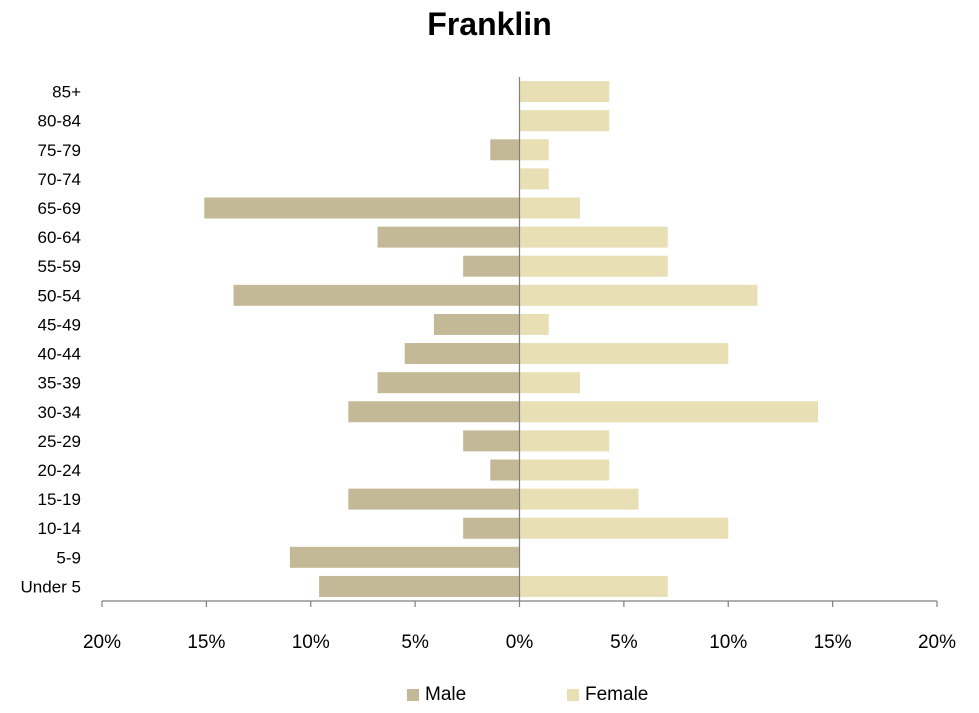 The height and width of the screenshot is (713, 979). Describe the element at coordinates (617, 694) in the screenshot. I see `legend-label-female: Female` at that location.